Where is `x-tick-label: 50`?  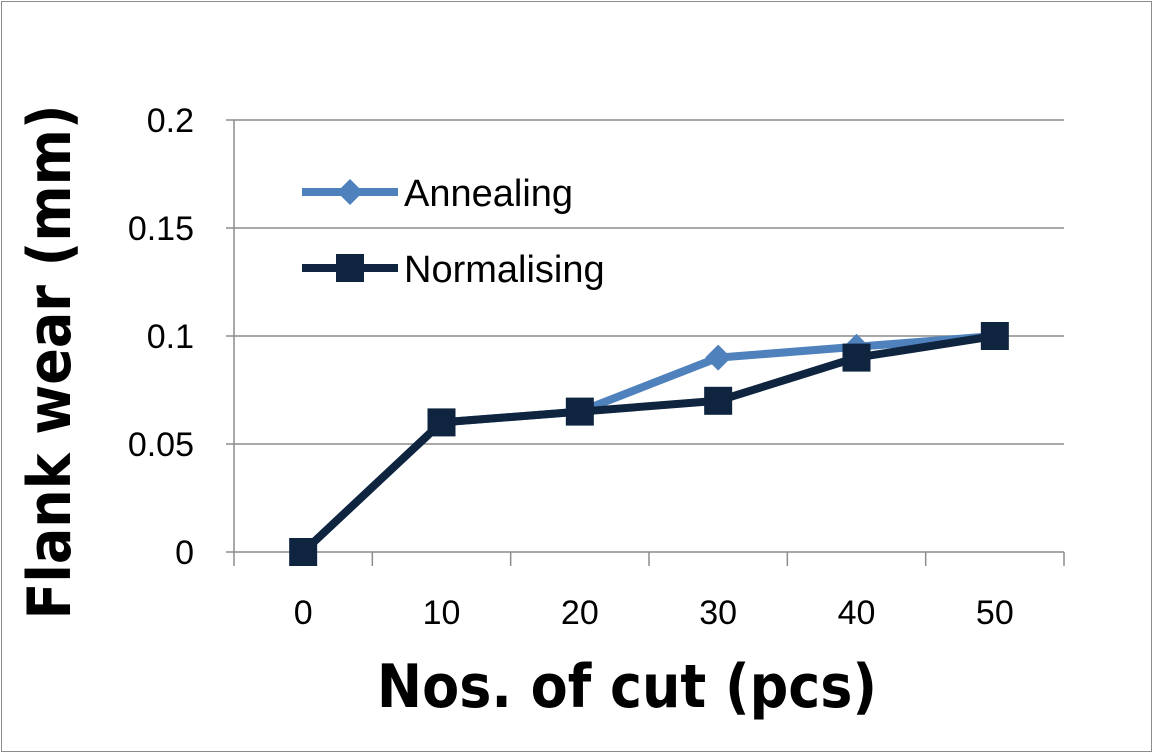 x-tick-label: 50 is located at coordinates (995, 613).